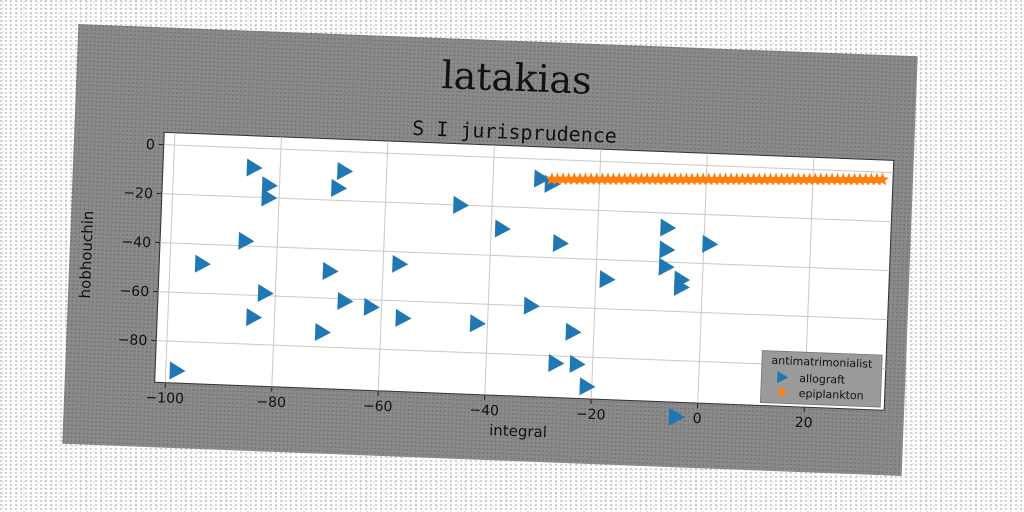 This screenshot has width=1024, height=512. What do you see at coordinates (271, 402) in the screenshot?
I see `x-tick-label: −80` at bounding box center [271, 402].